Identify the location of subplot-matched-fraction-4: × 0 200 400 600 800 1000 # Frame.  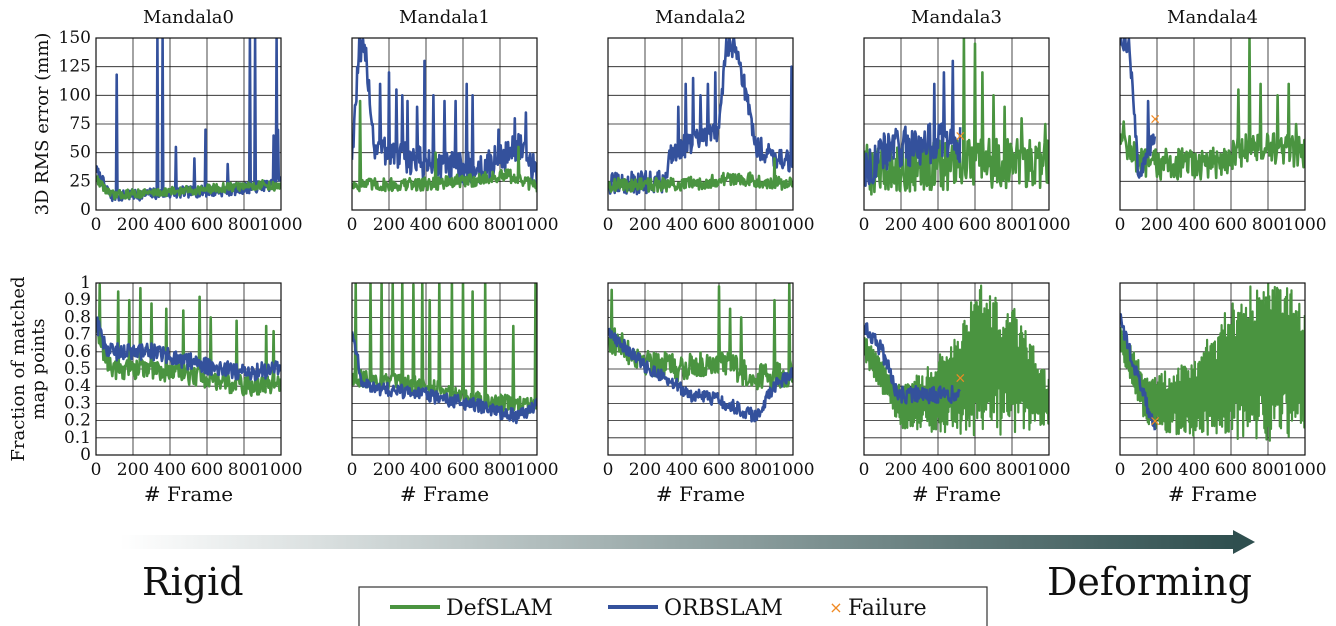
(1221, 394).